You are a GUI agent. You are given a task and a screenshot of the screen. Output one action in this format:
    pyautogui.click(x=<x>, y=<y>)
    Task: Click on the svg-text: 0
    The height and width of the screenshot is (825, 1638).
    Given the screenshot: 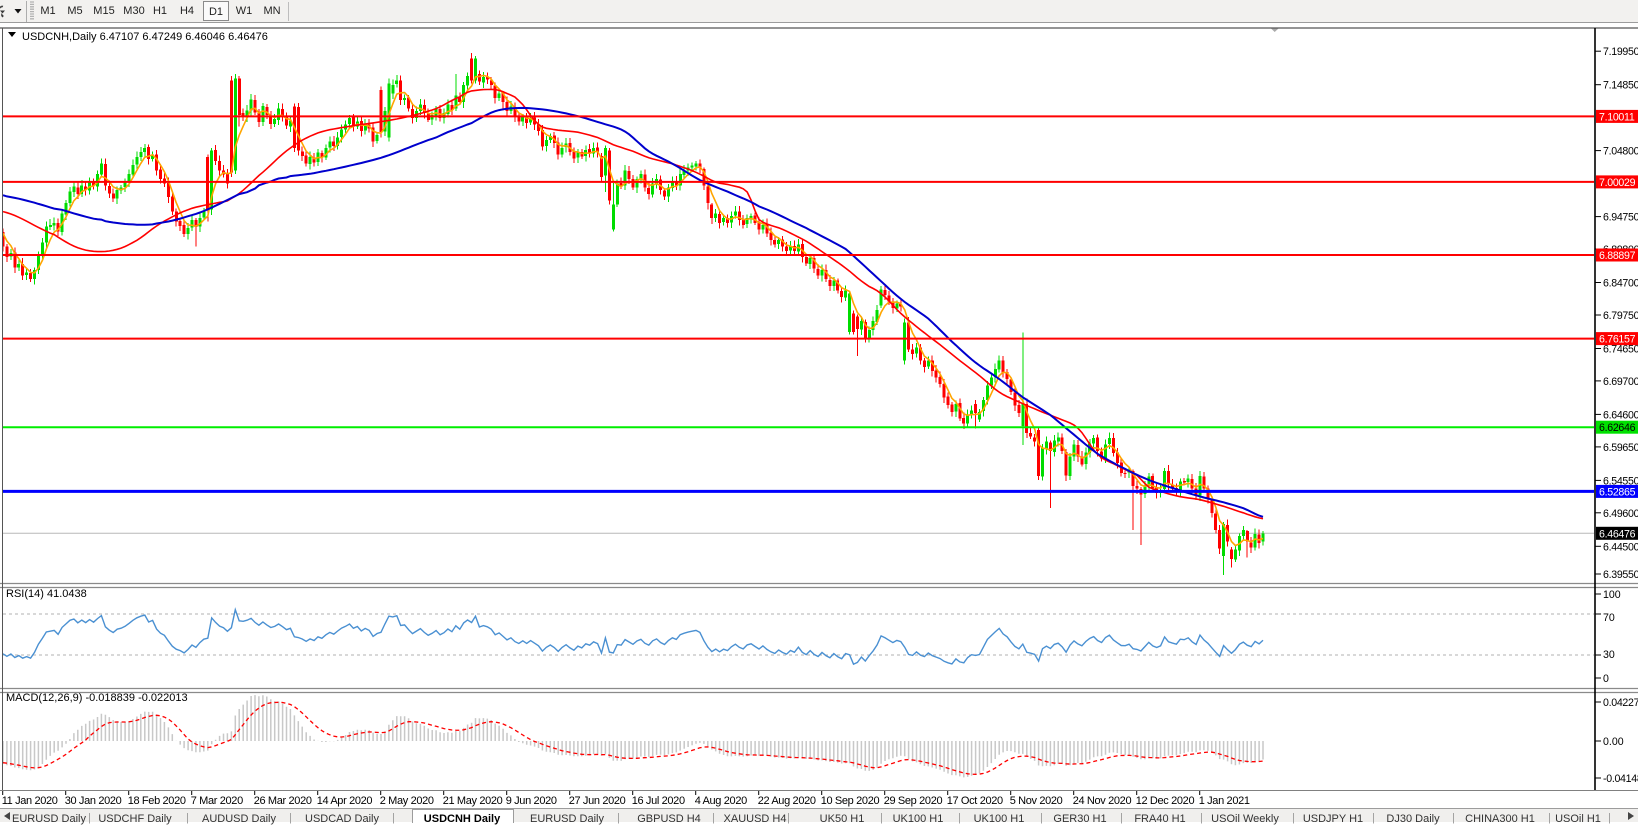 What is the action you would take?
    pyautogui.click(x=1606, y=679)
    